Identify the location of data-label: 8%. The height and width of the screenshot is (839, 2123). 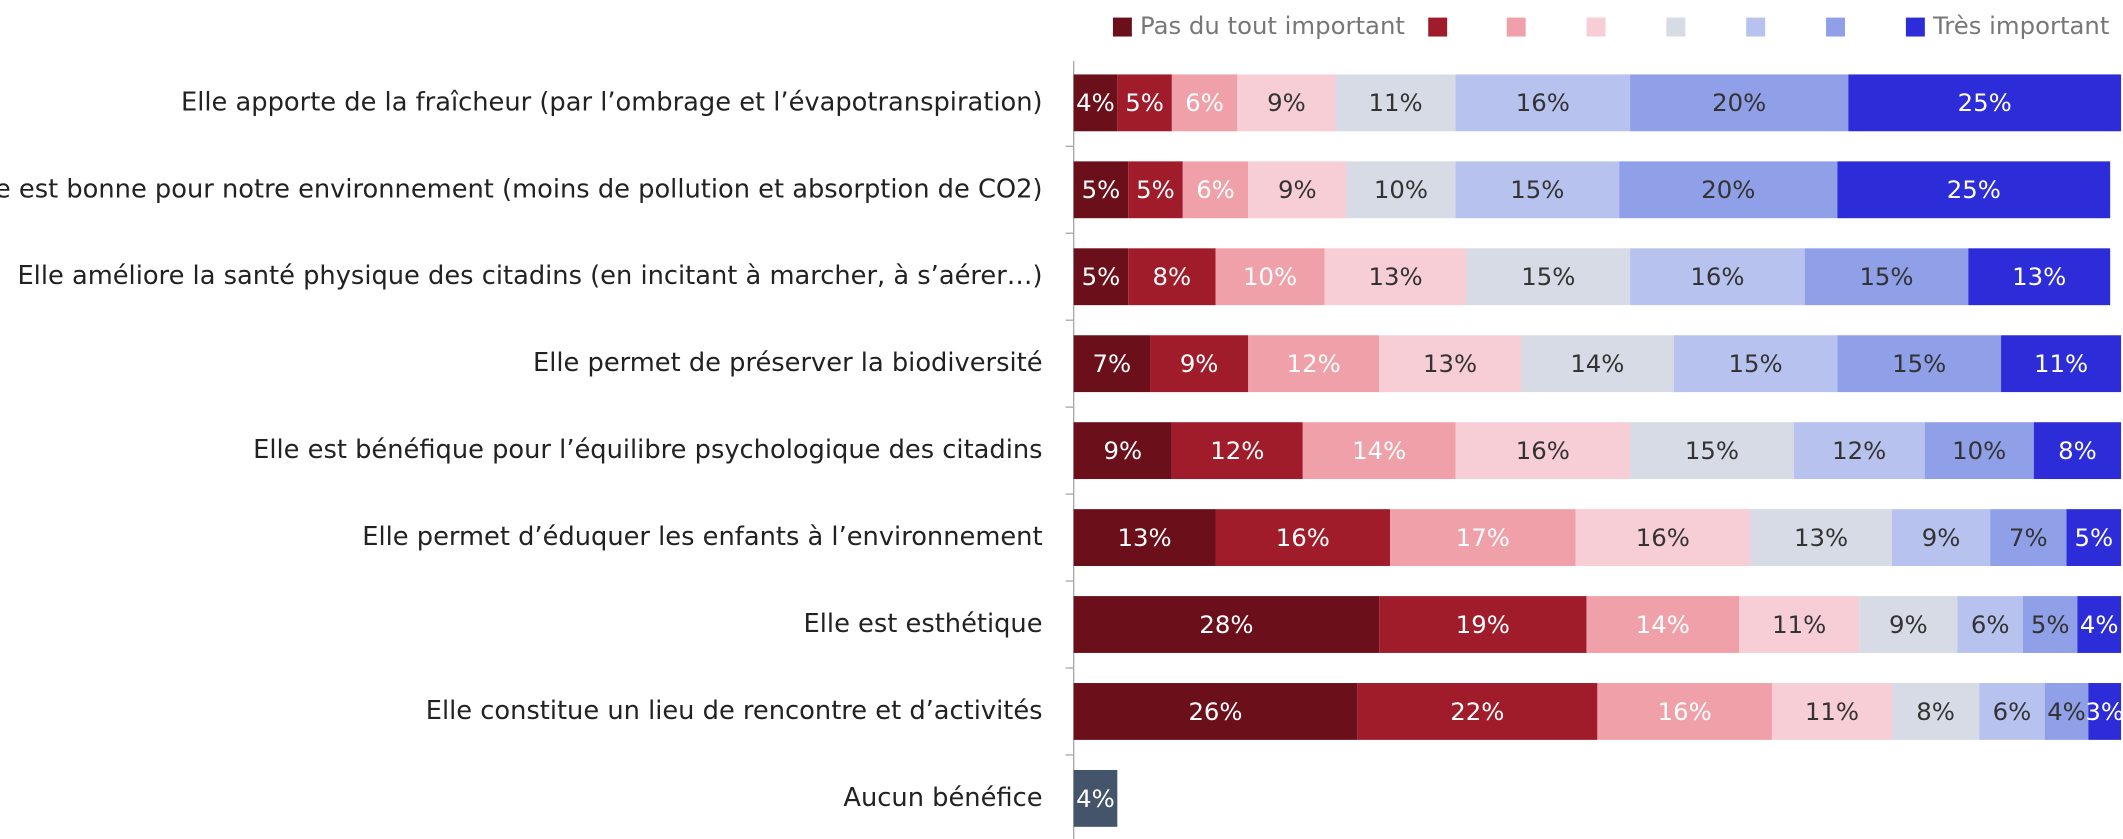
(1172, 276).